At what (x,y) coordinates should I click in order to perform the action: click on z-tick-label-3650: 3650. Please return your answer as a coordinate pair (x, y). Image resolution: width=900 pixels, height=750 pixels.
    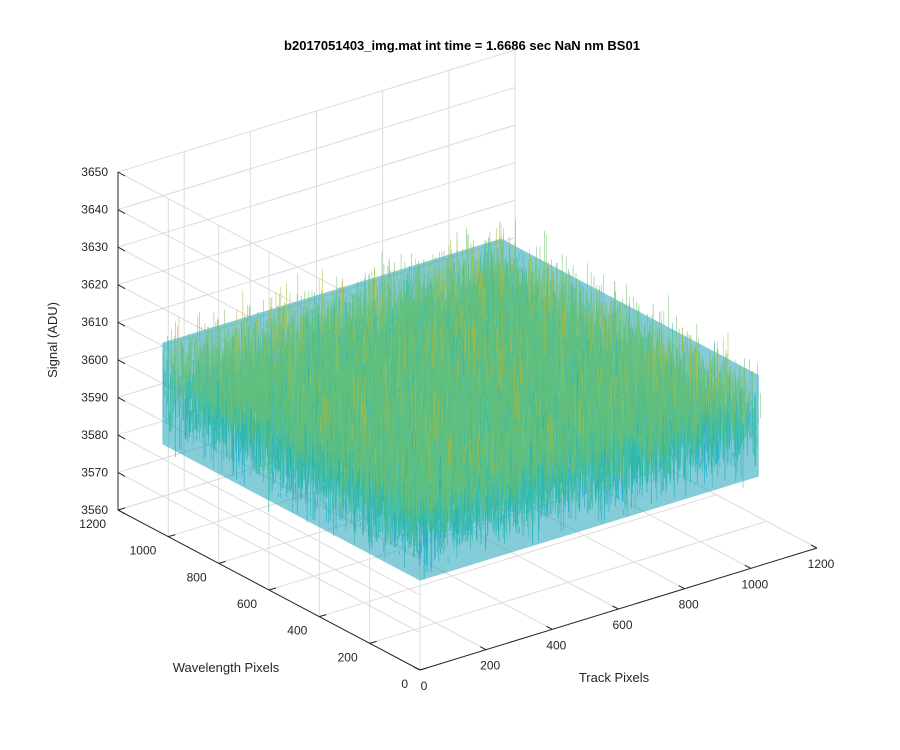
    Looking at the image, I should click on (94, 172).